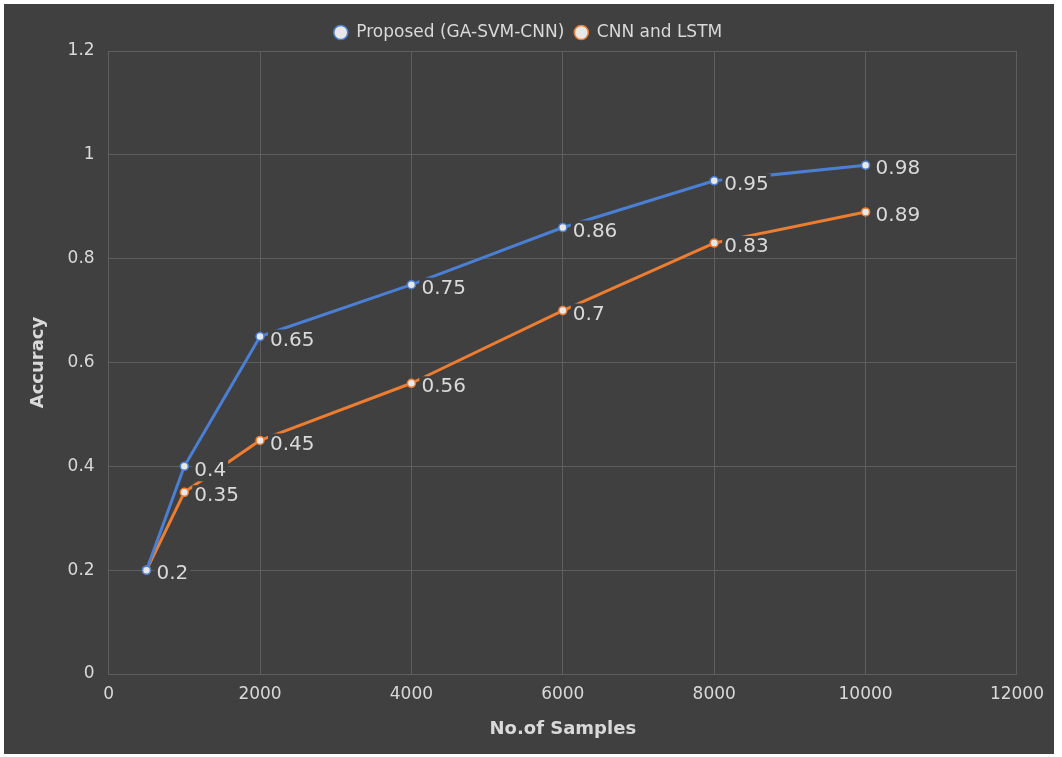 The height and width of the screenshot is (757, 1062). I want to click on data-label: 0.56, so click(443, 385).